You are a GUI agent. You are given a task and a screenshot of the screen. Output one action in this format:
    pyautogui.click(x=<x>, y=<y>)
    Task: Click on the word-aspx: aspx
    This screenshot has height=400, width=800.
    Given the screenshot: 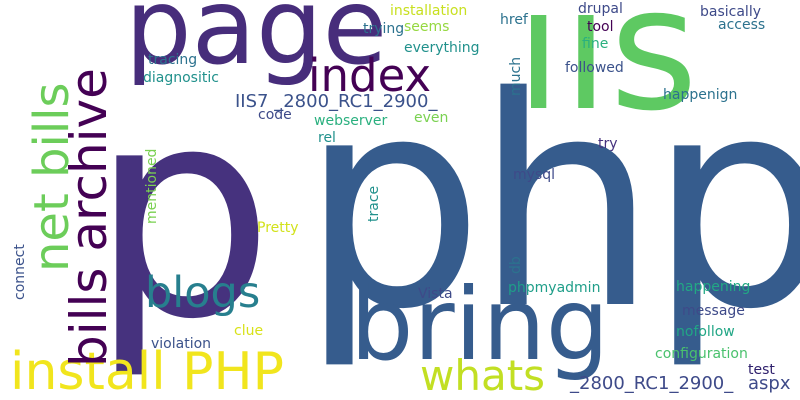 What is the action you would take?
    pyautogui.click(x=769, y=383)
    